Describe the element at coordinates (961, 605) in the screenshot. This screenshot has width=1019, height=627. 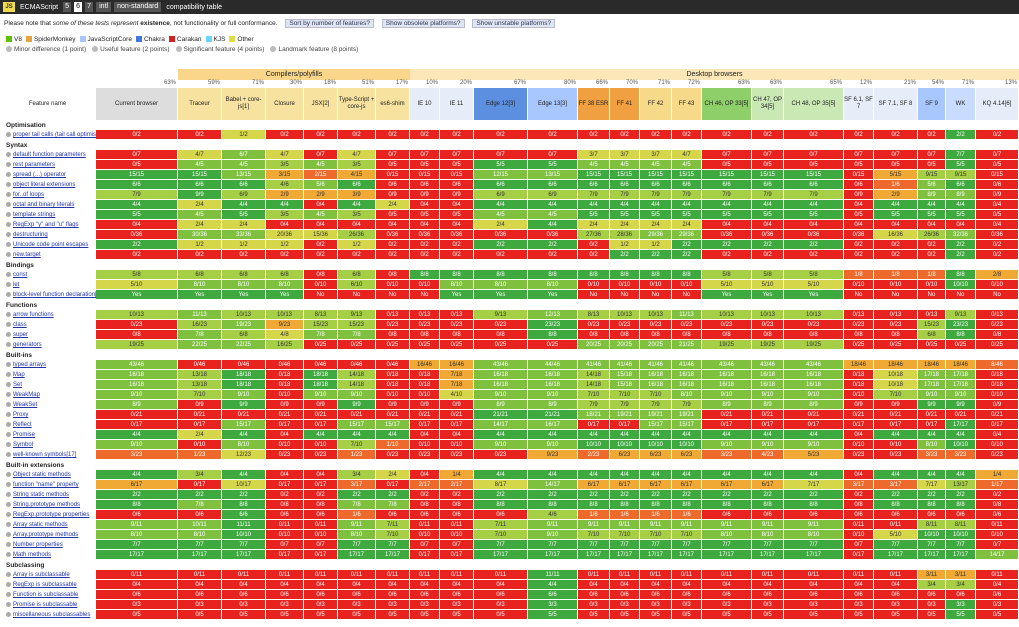
I see `result-cell: 3/3` at that location.